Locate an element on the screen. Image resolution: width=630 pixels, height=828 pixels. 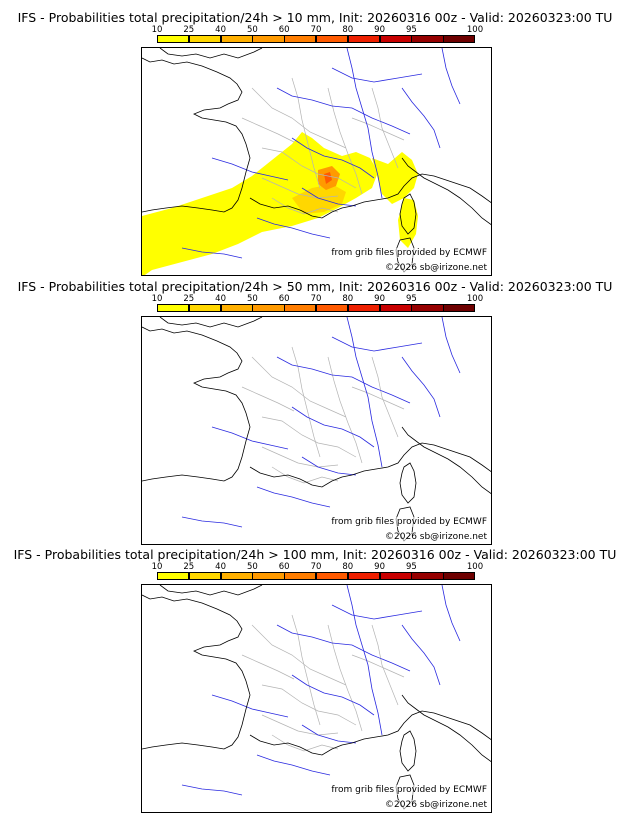
colorbar is located at coordinates (316, 39).